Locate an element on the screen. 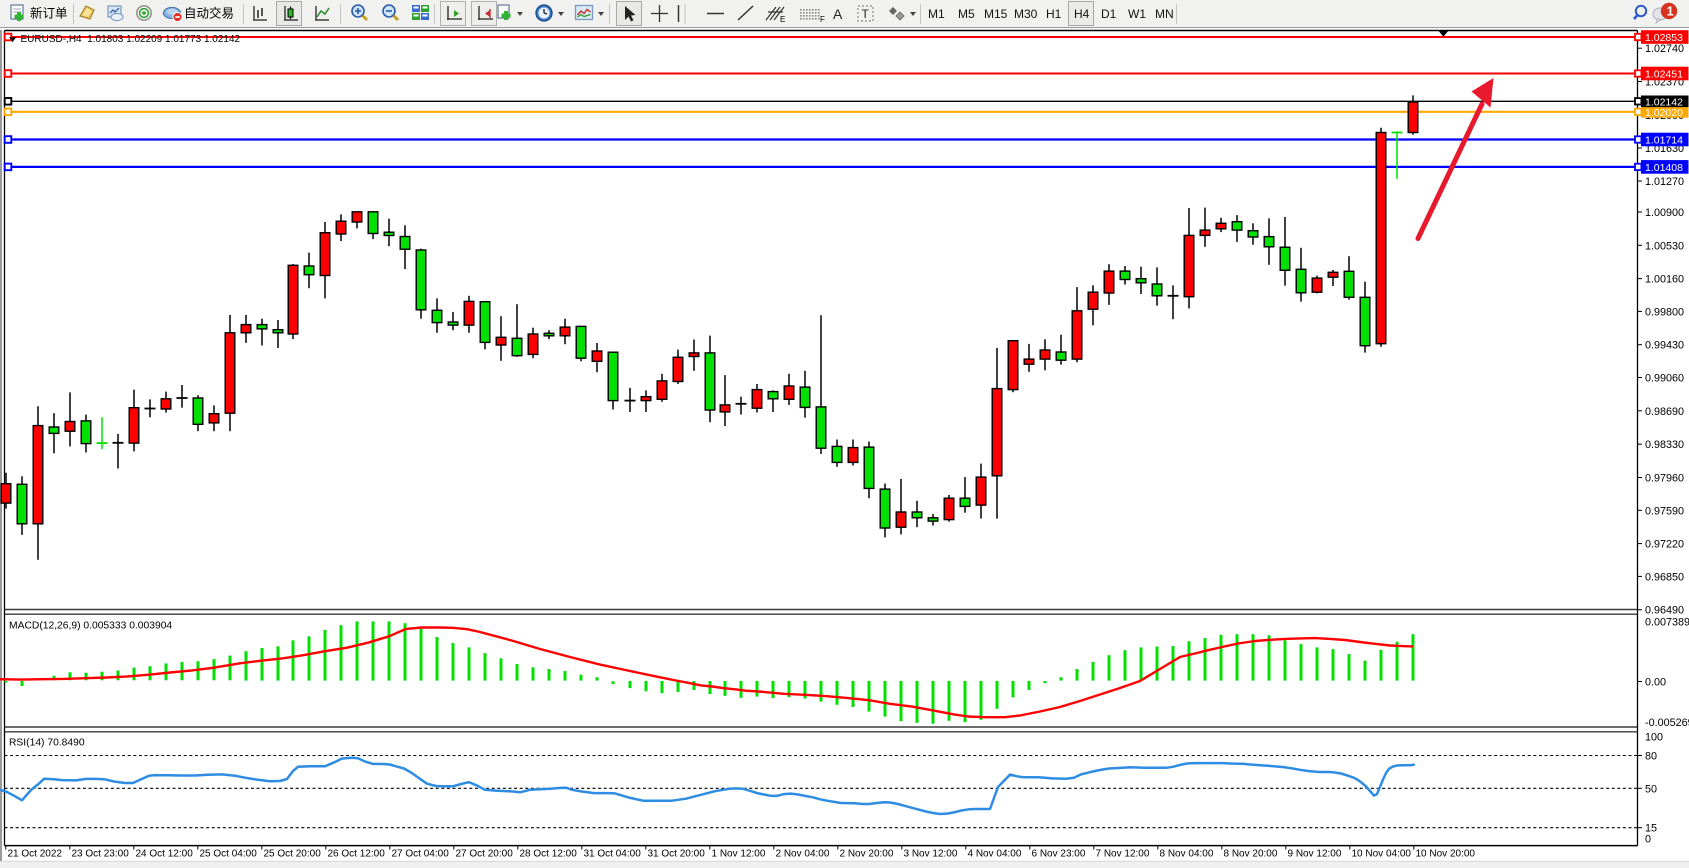  svg-text: 1.02020 is located at coordinates (1664, 113).